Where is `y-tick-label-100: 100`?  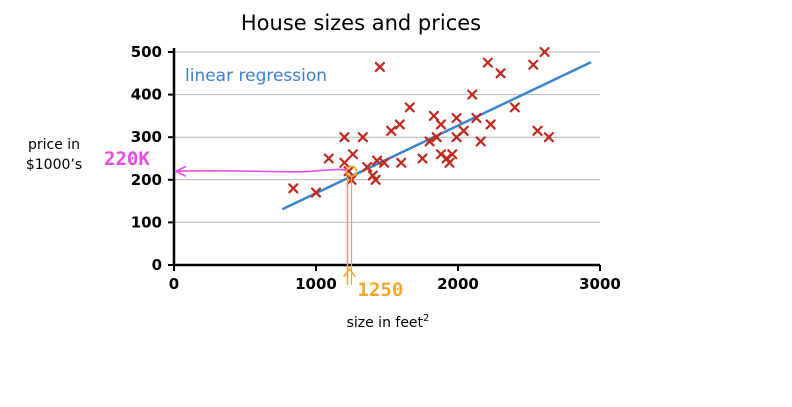
y-tick-label-100: 100 is located at coordinates (146, 222).